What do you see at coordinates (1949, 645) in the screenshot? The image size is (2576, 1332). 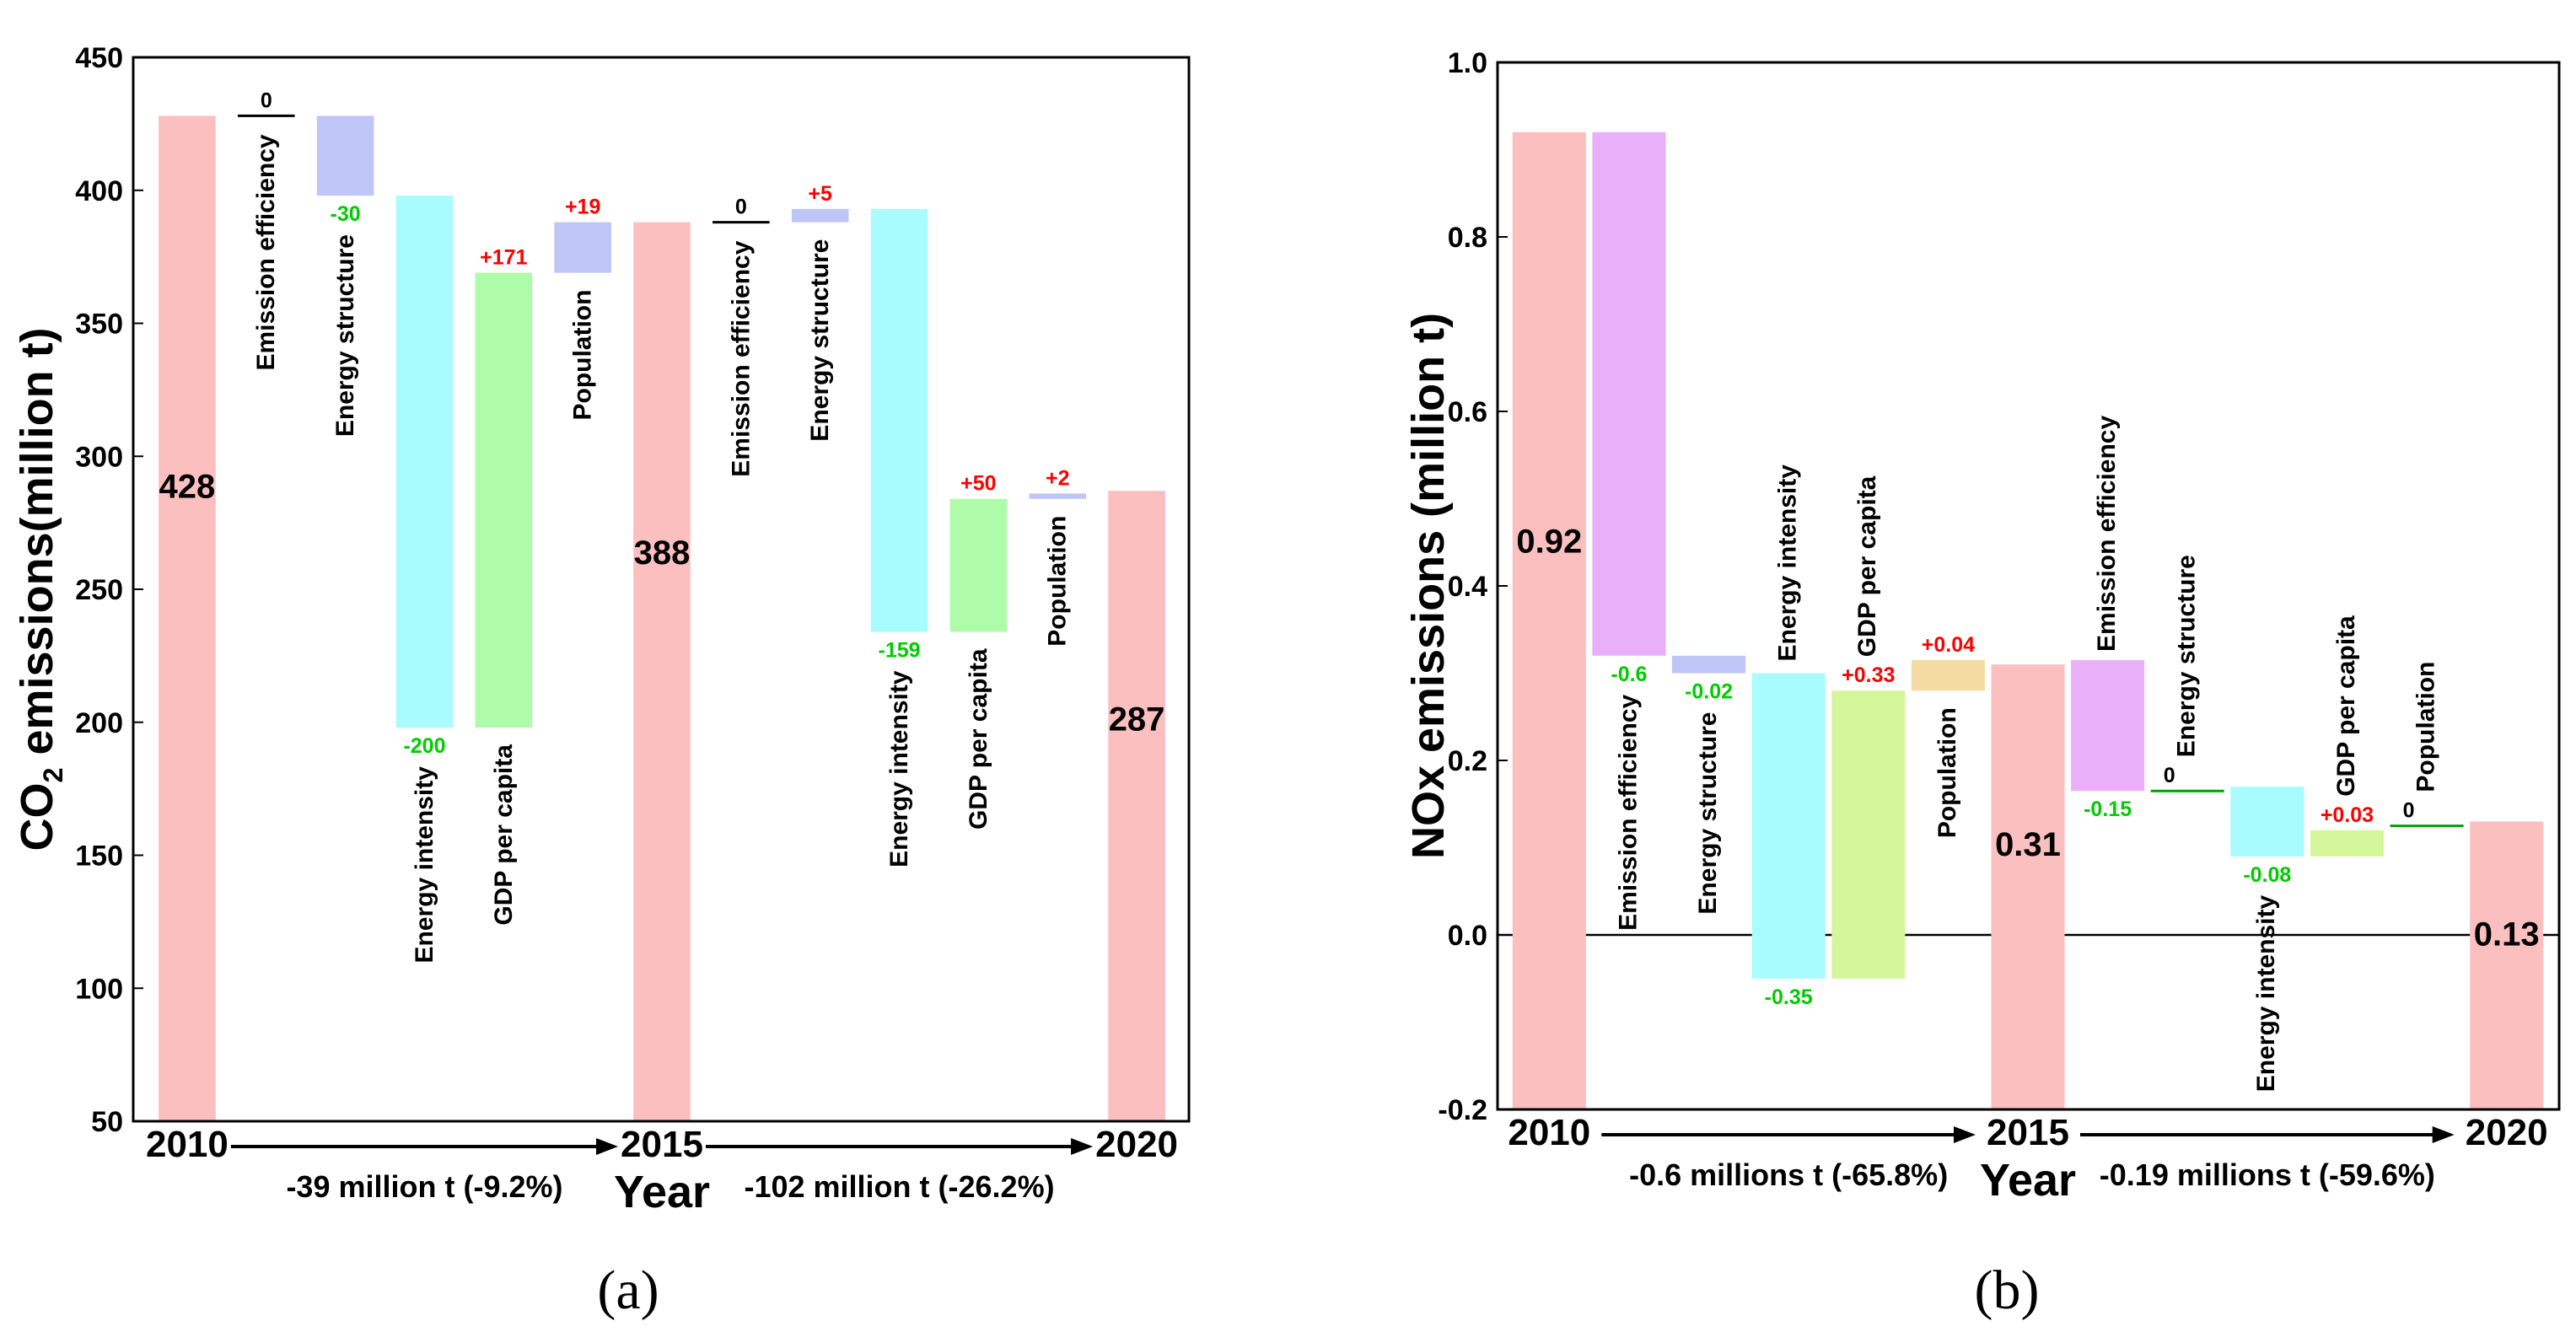 I see `change-value-label: +0.04` at bounding box center [1949, 645].